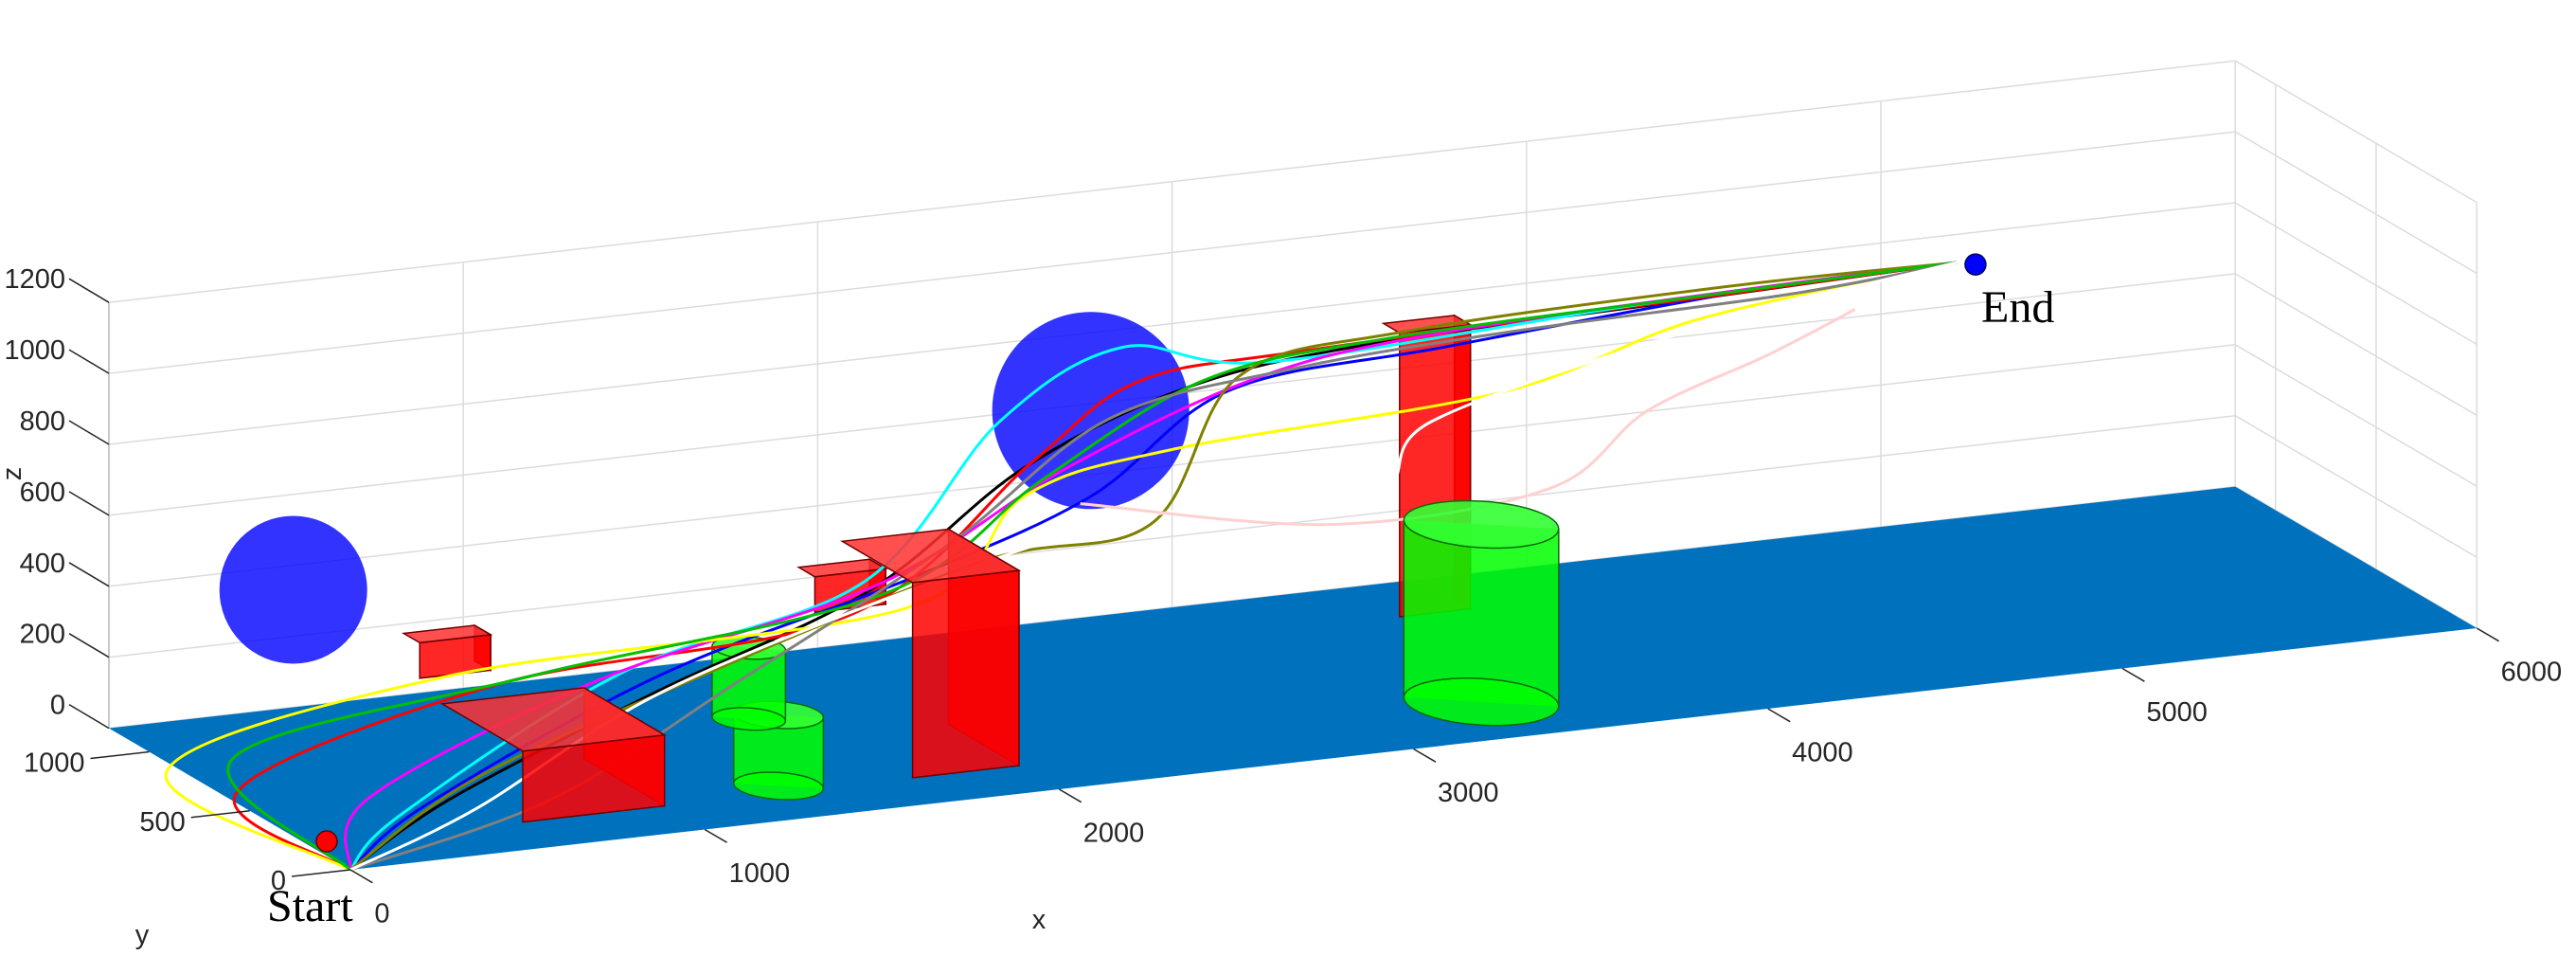 This screenshot has width=2576, height=974. What do you see at coordinates (965, 674) in the screenshot?
I see `box-front-face` at bounding box center [965, 674].